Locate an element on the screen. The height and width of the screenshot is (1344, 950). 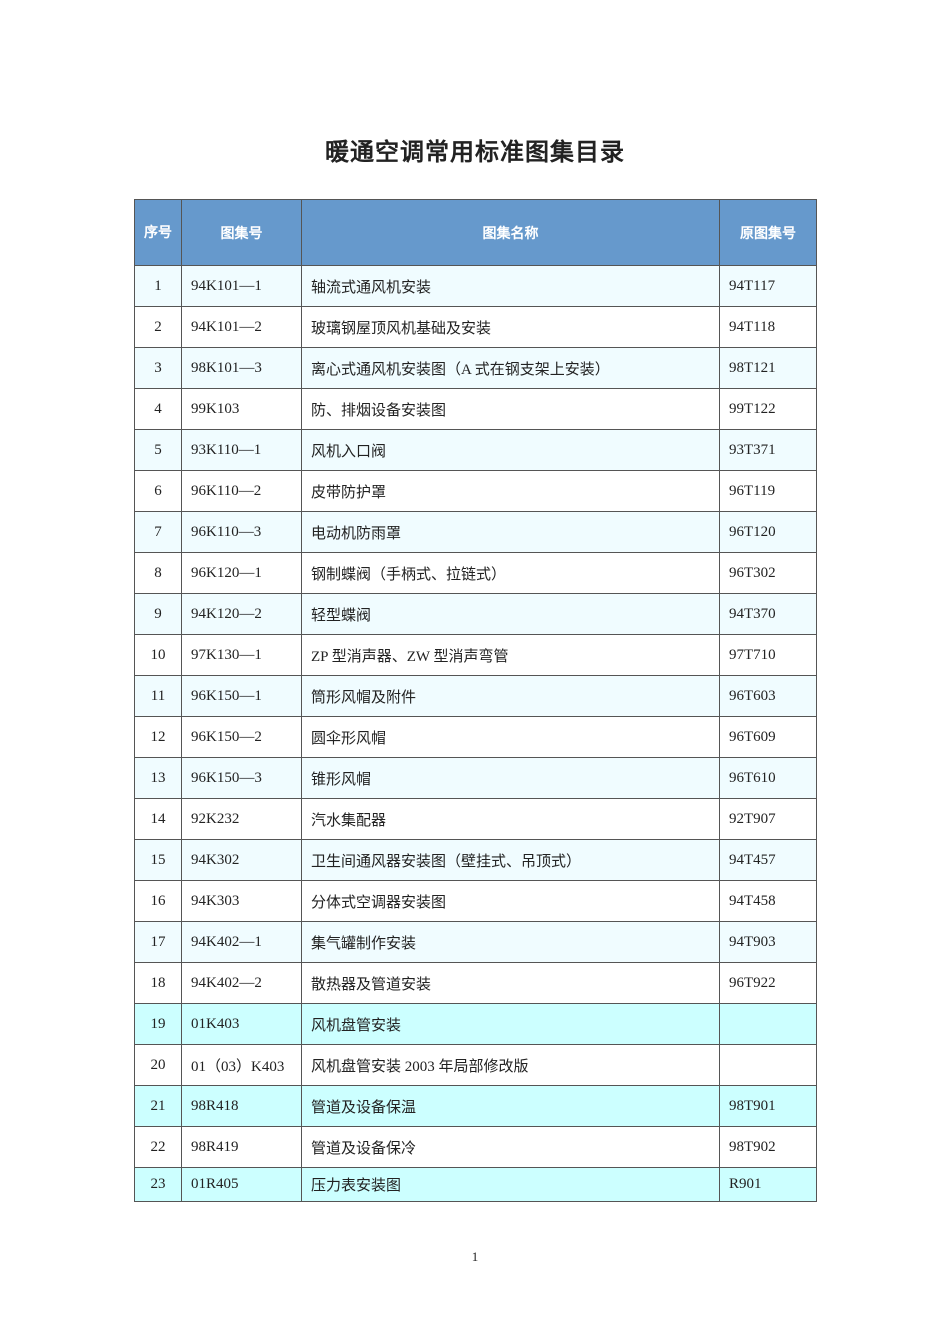
cell-seq: 1 is located at coordinates (158, 286).